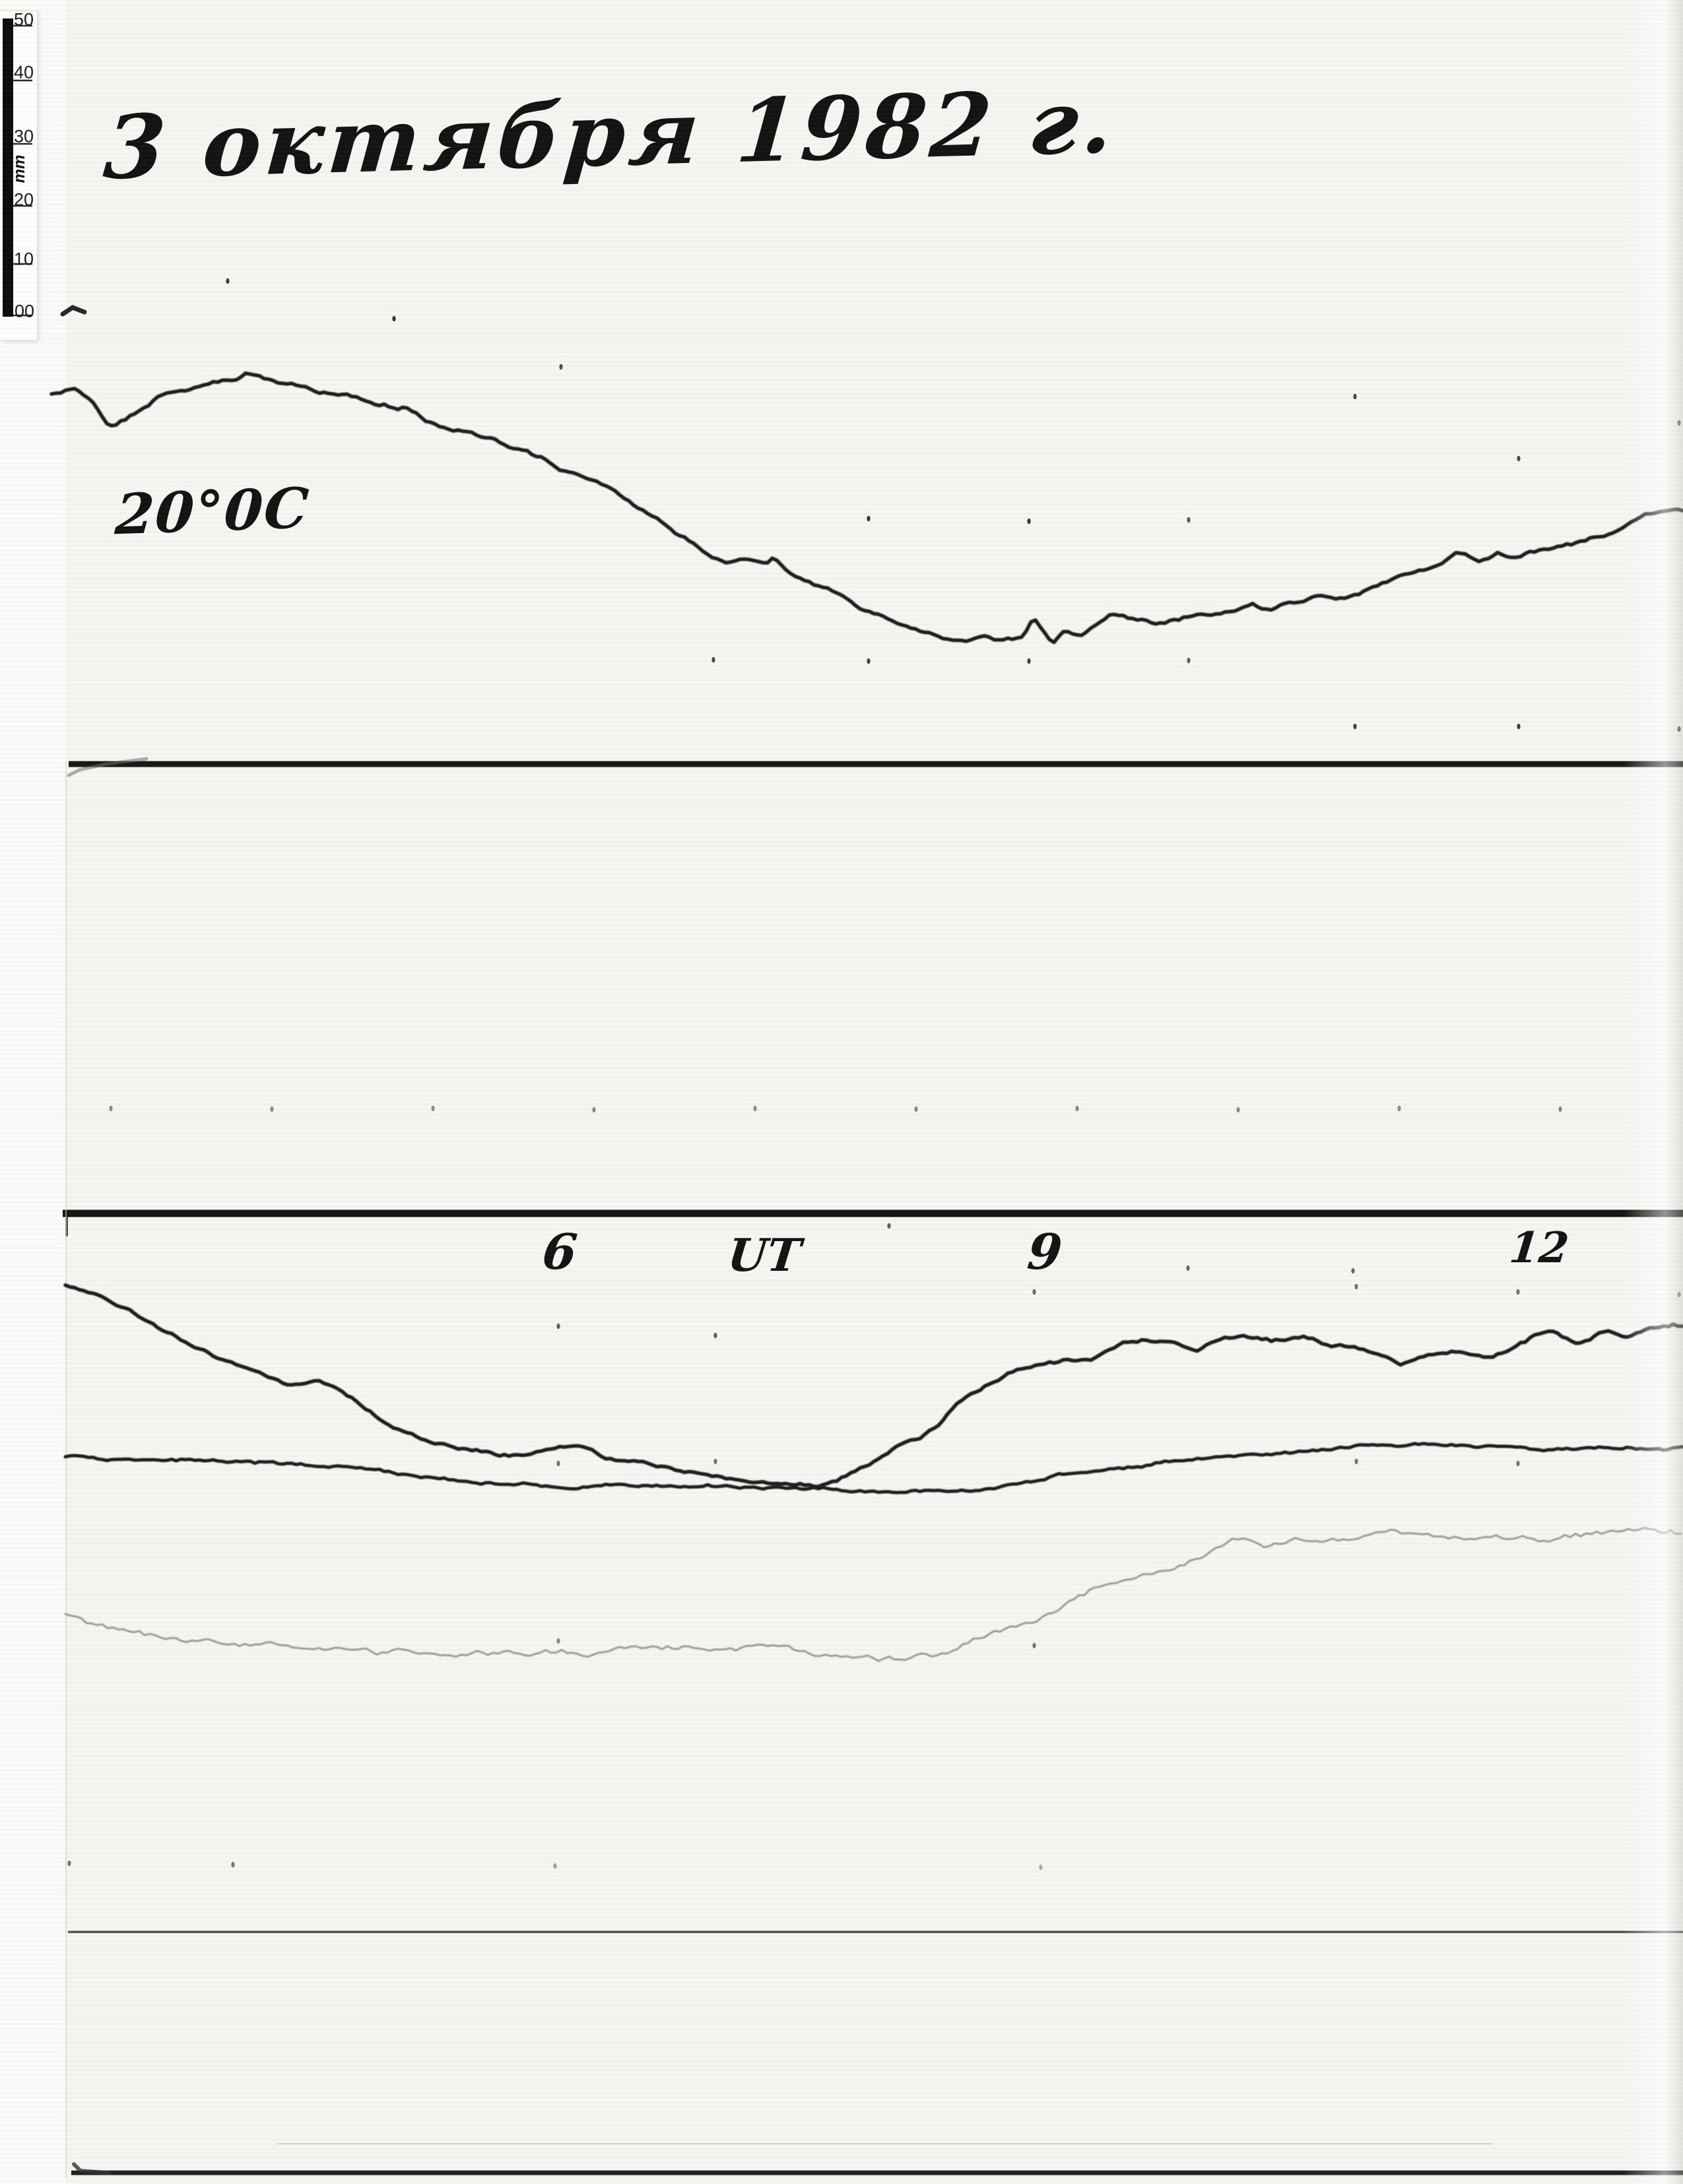 The width and height of the screenshot is (1683, 2184). Describe the element at coordinates (73, 311) in the screenshot. I see `ruler-end-stroke` at that location.